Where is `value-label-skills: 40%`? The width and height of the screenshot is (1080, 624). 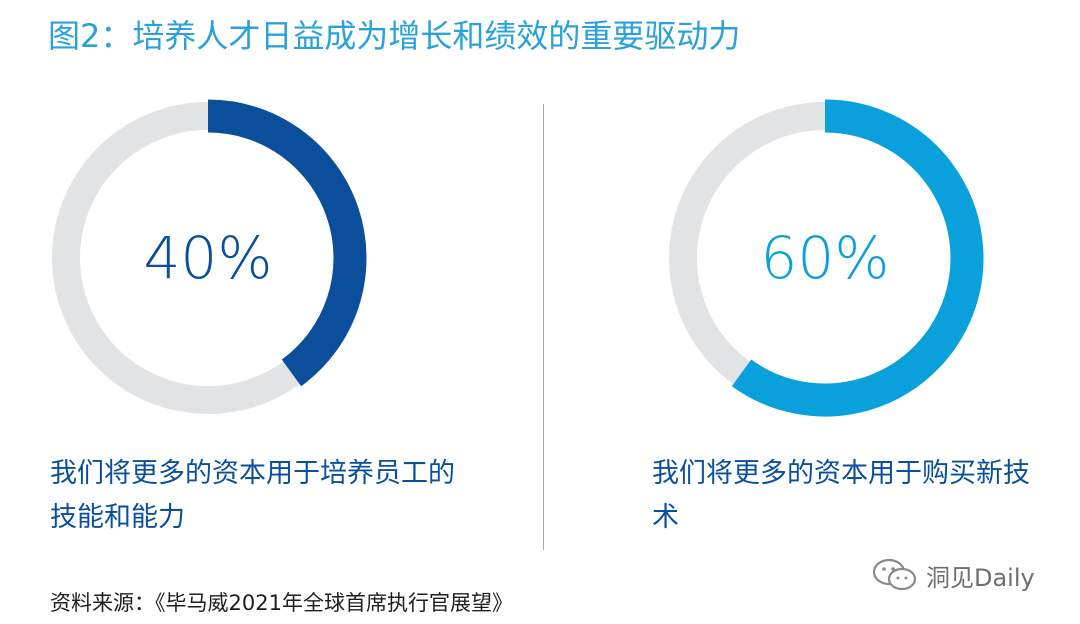 value-label-skills: 40% is located at coordinates (208, 258).